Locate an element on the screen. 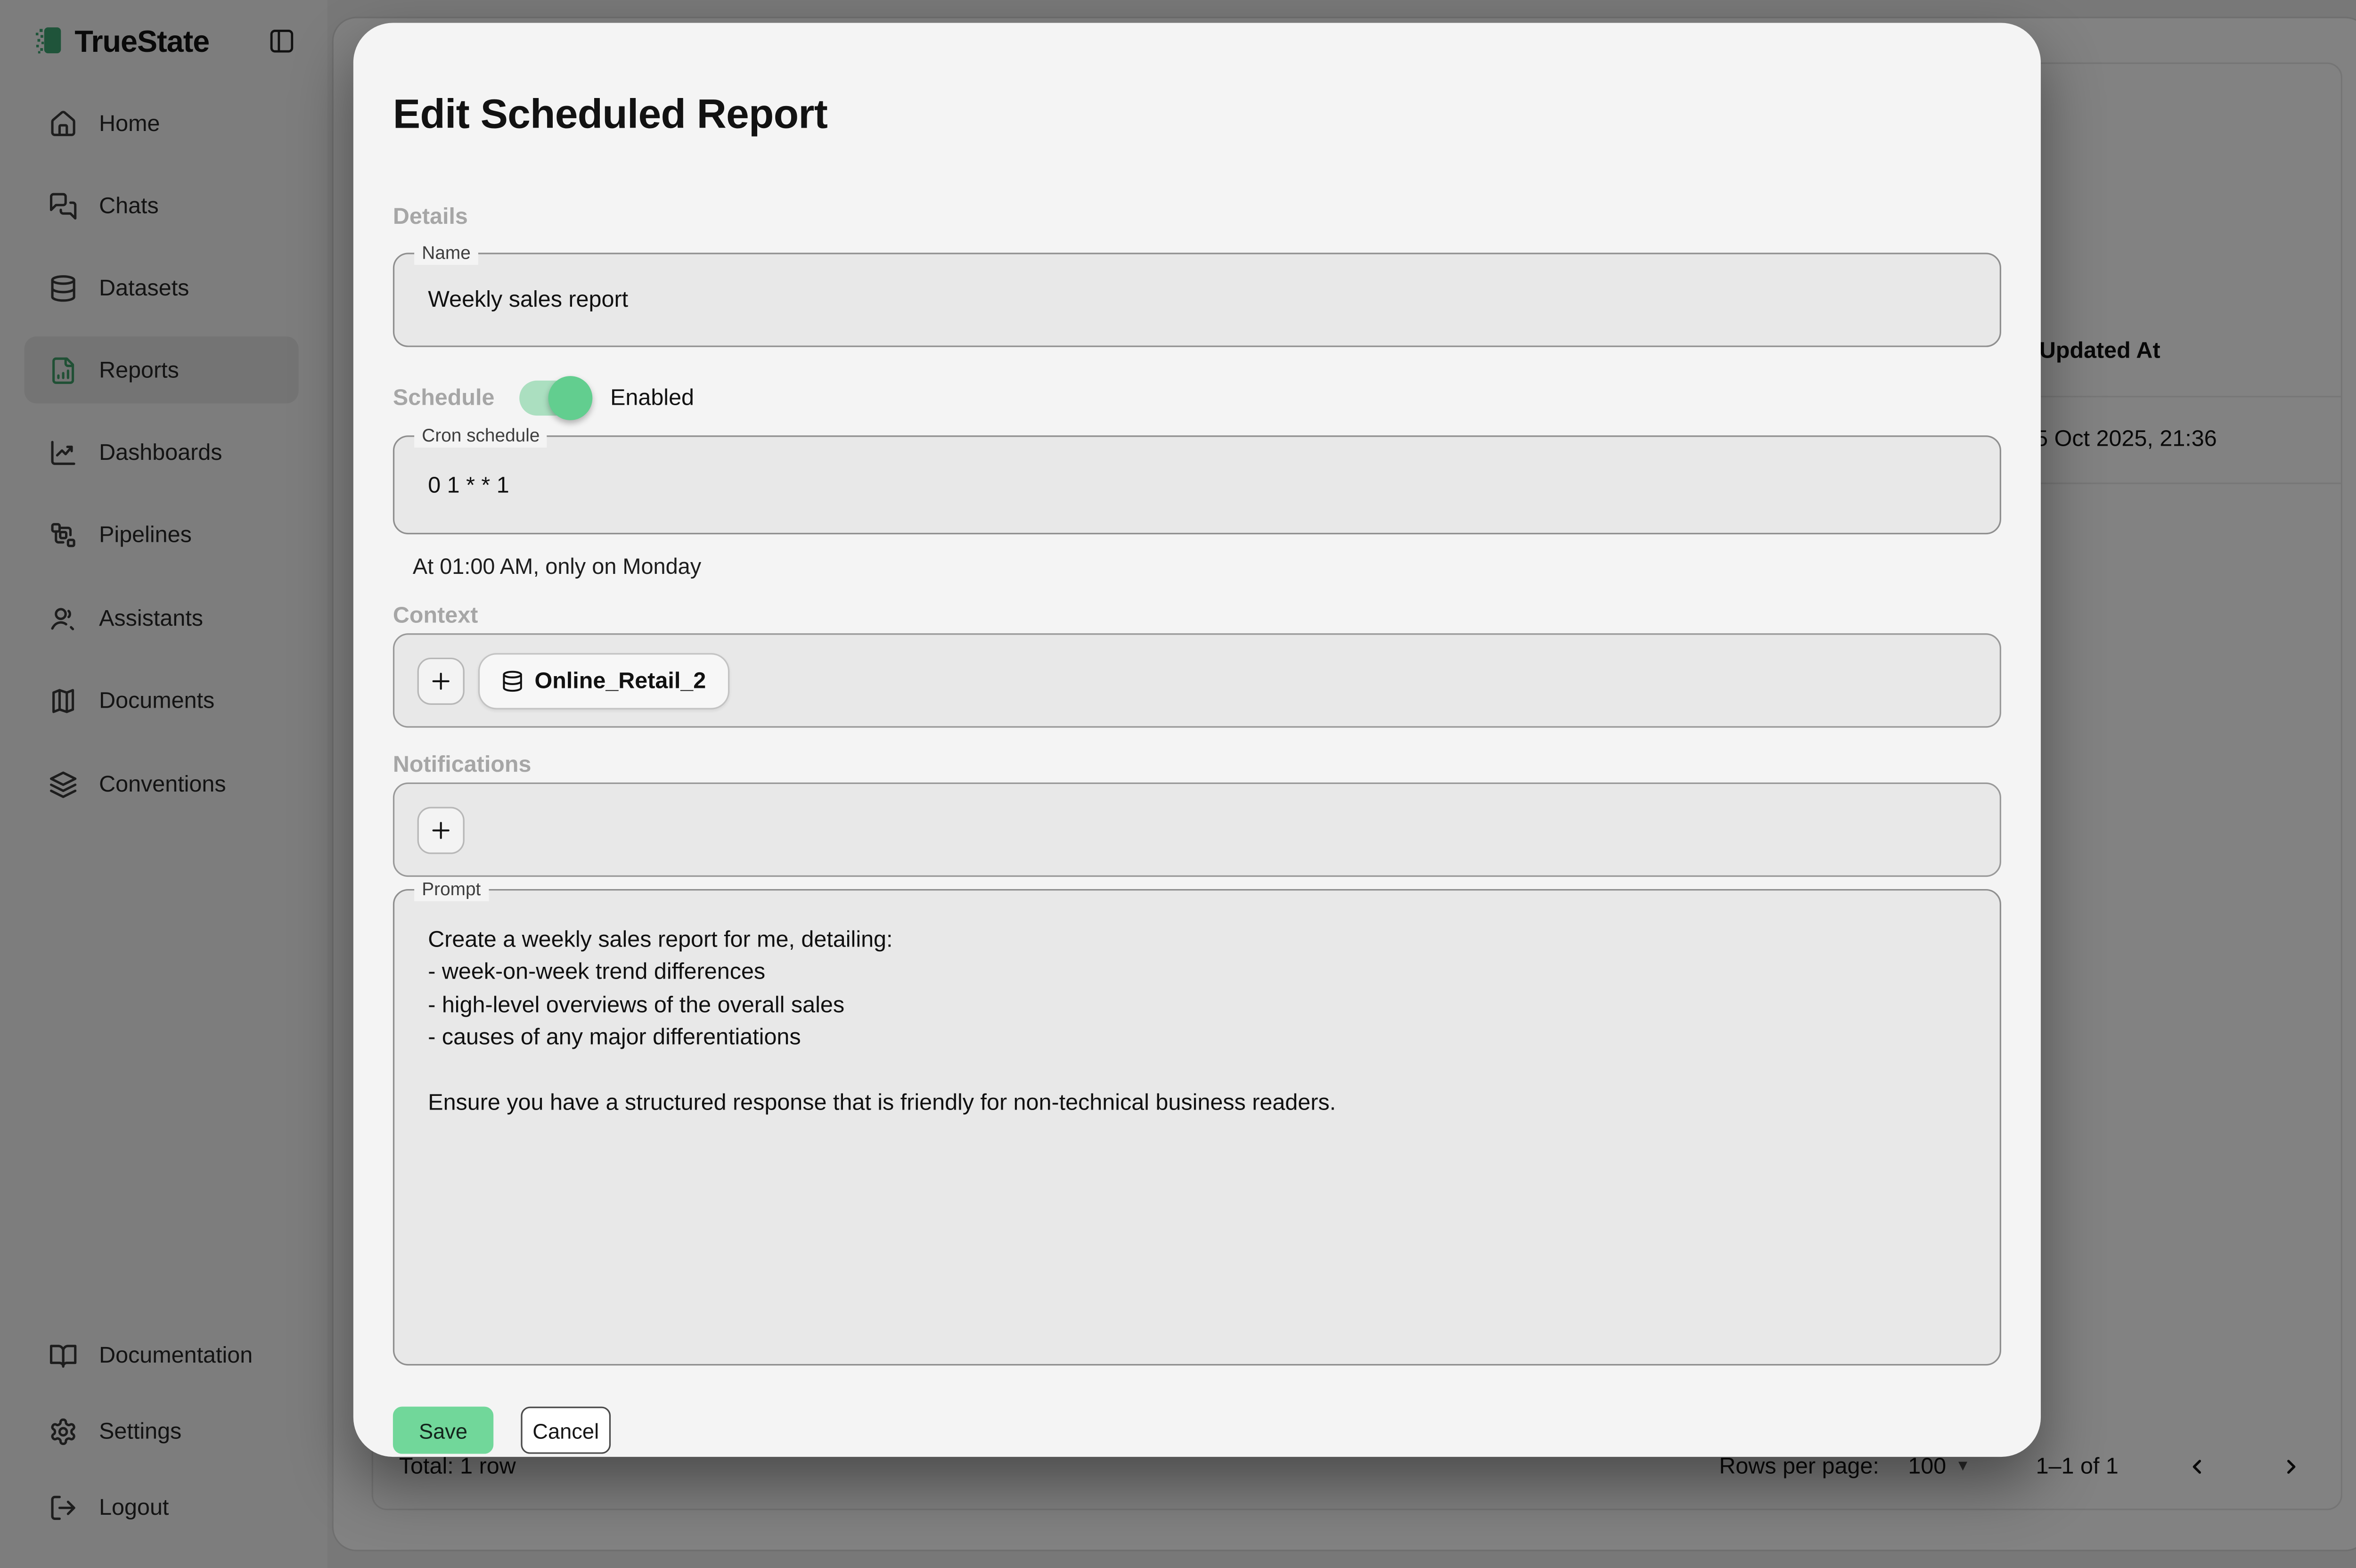 This screenshot has height=1568, width=2356. panel-left-icon is located at coordinates (282, 42).